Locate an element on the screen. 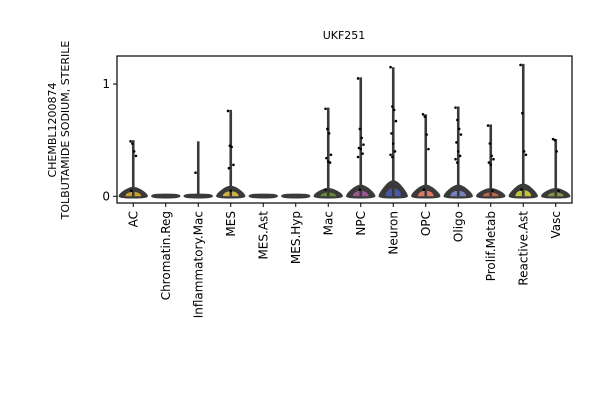 The width and height of the screenshot is (600, 400). violin-tail-Reactive.Ast is located at coordinates (523, 130).